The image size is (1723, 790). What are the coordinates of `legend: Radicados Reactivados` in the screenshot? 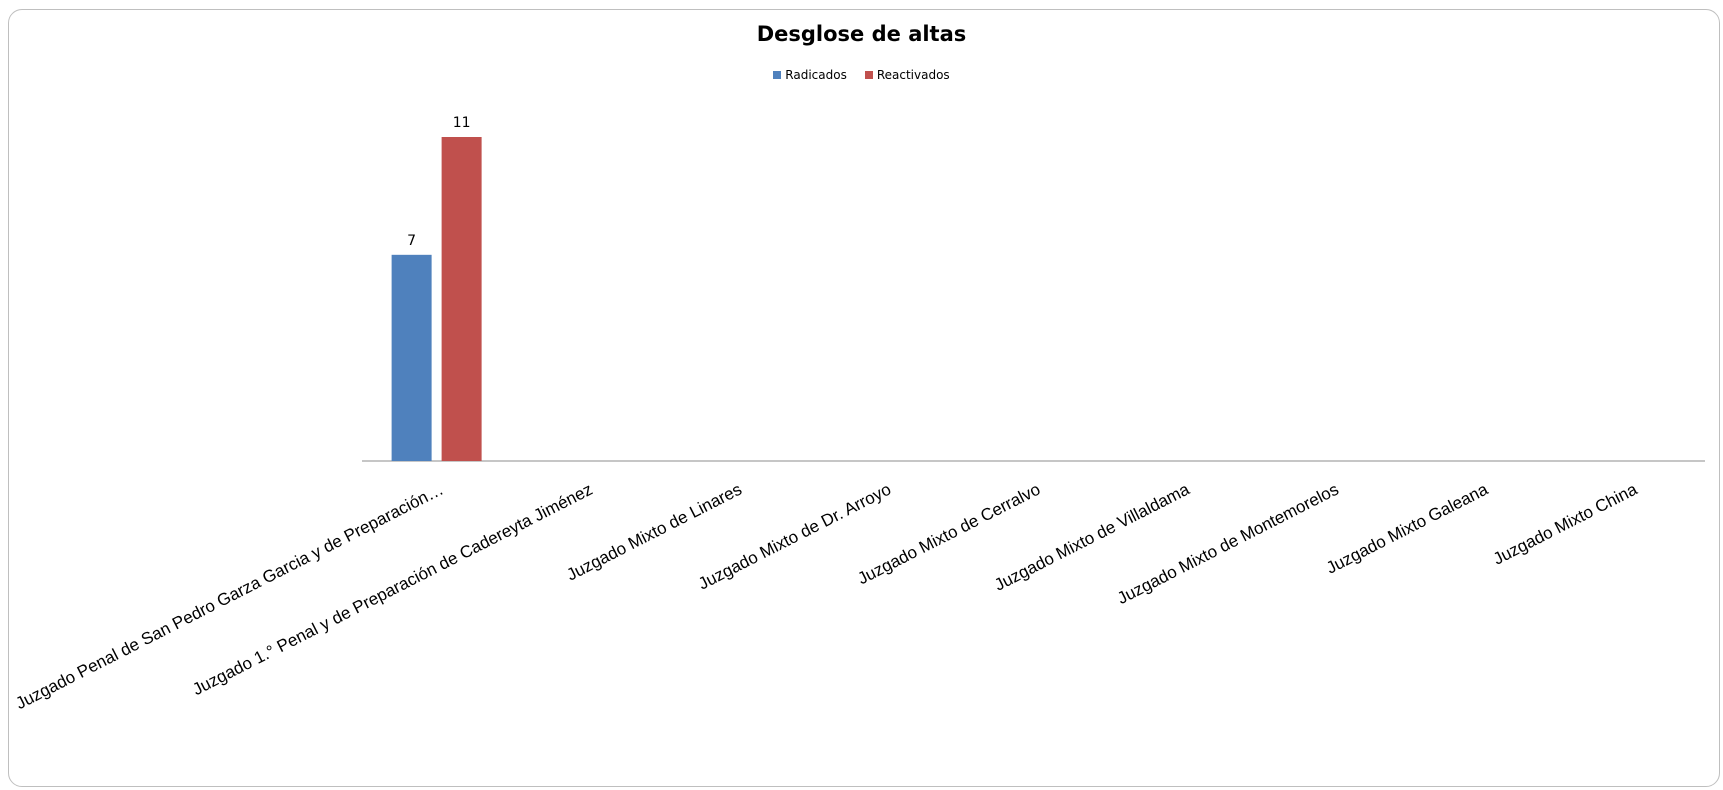 It's located at (861, 75).